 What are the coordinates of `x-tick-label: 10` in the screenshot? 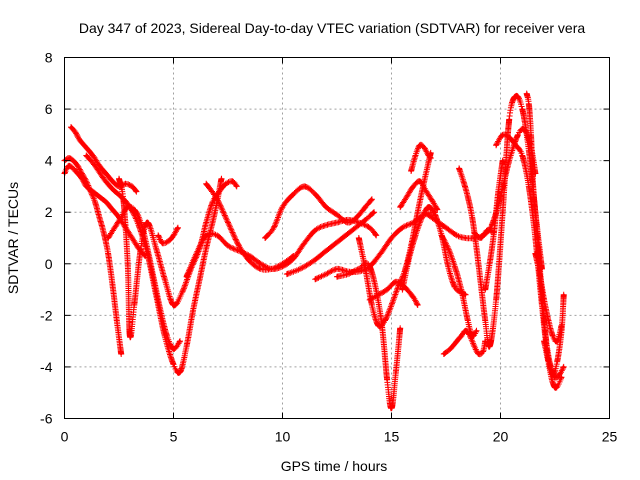 It's located at (283, 437).